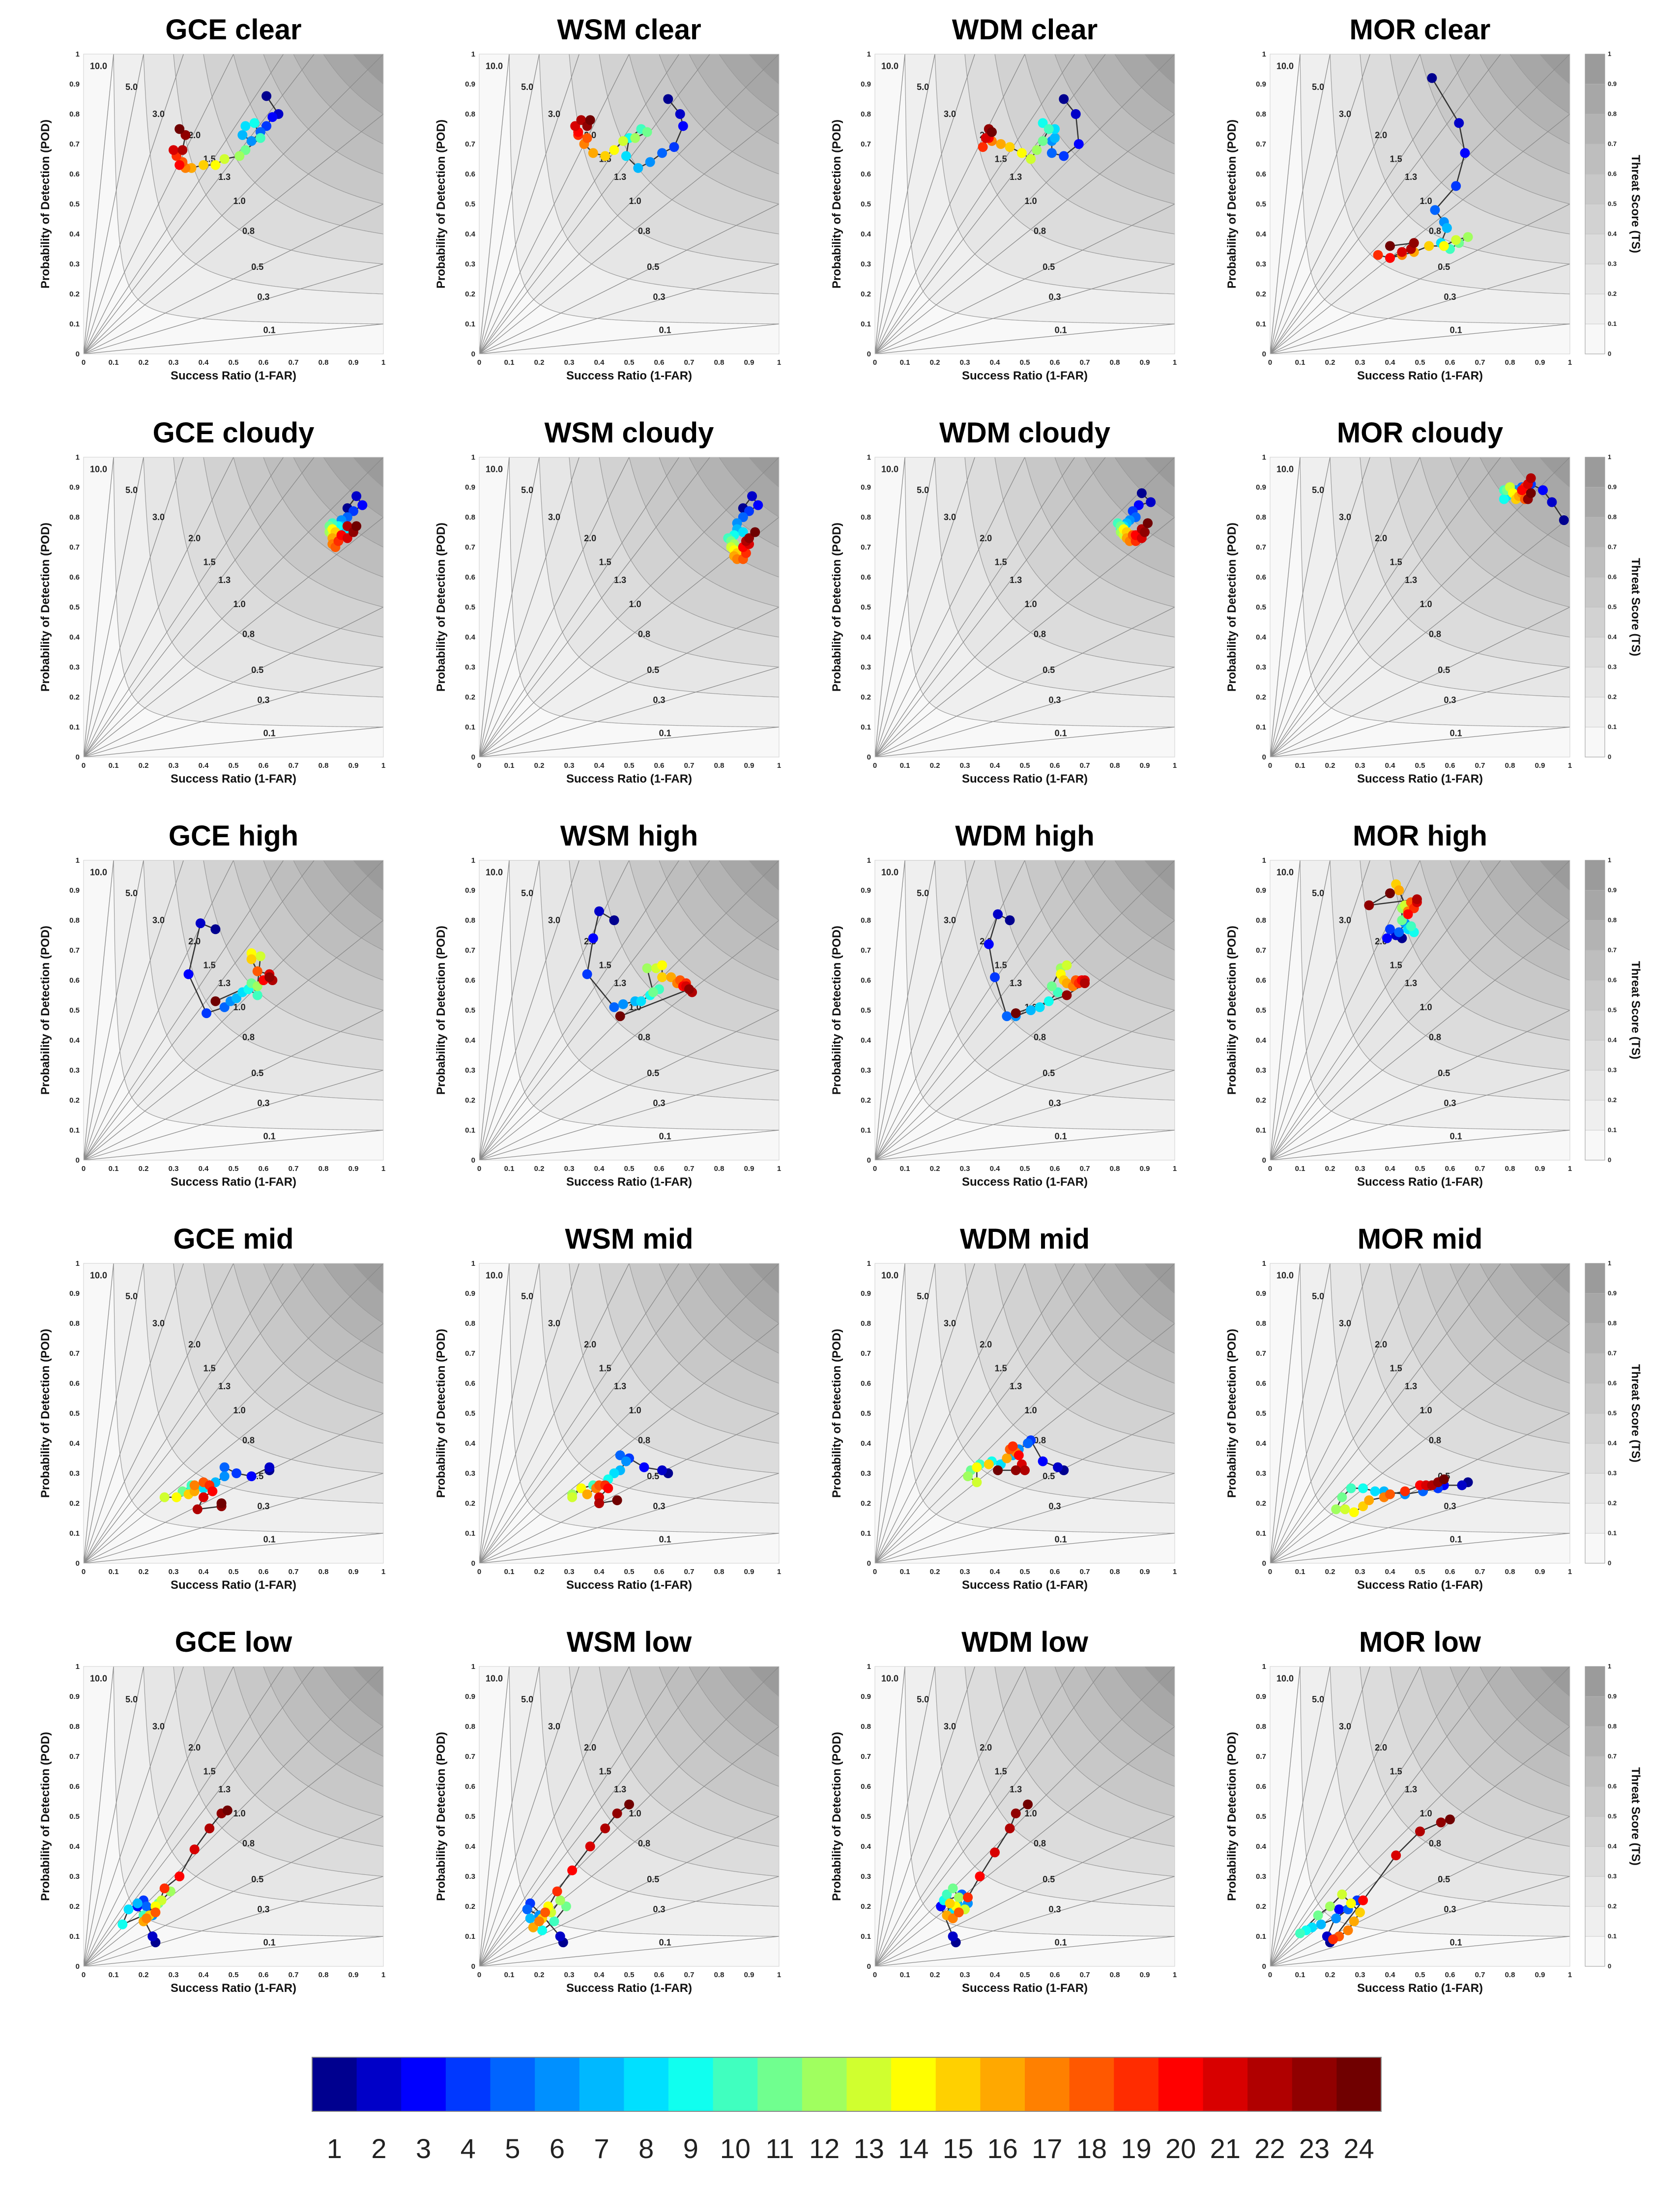 This screenshot has height=2191, width=1680. What do you see at coordinates (1330, 1572) in the screenshot?
I see `x-tick-label: 0.2` at bounding box center [1330, 1572].